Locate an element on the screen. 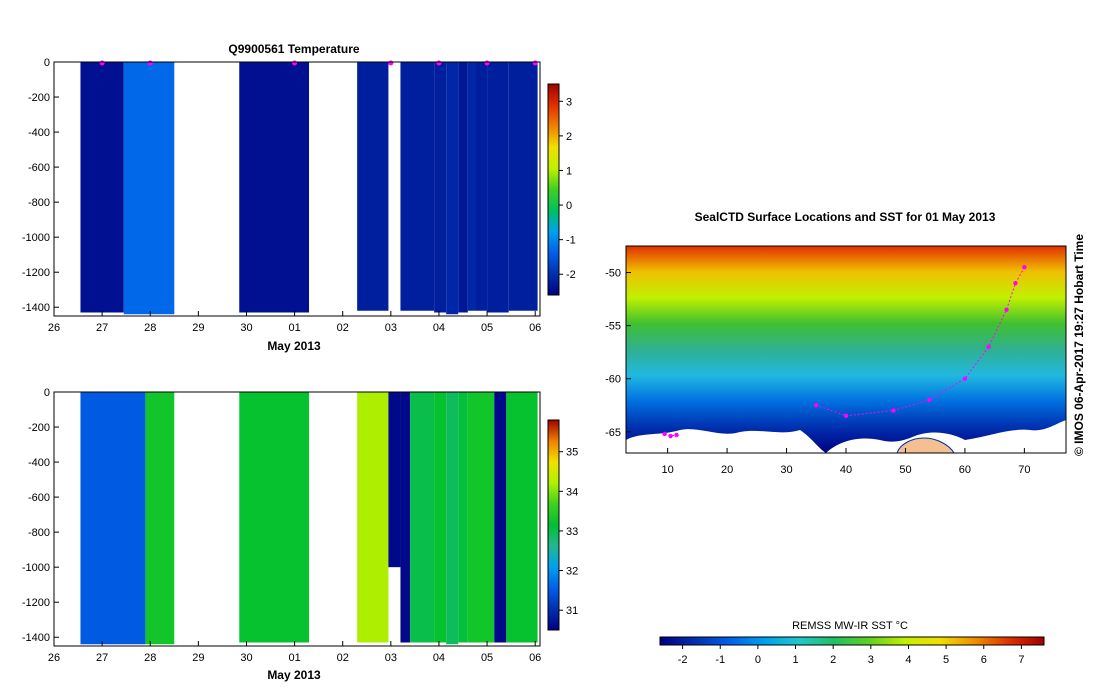 The height and width of the screenshot is (700, 1099). x-tick-label: 01 is located at coordinates (294, 658).